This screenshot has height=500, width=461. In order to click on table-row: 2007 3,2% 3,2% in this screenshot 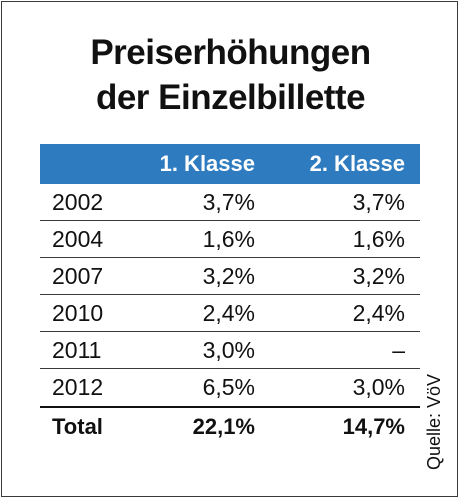, I will do `click(230, 276)`.